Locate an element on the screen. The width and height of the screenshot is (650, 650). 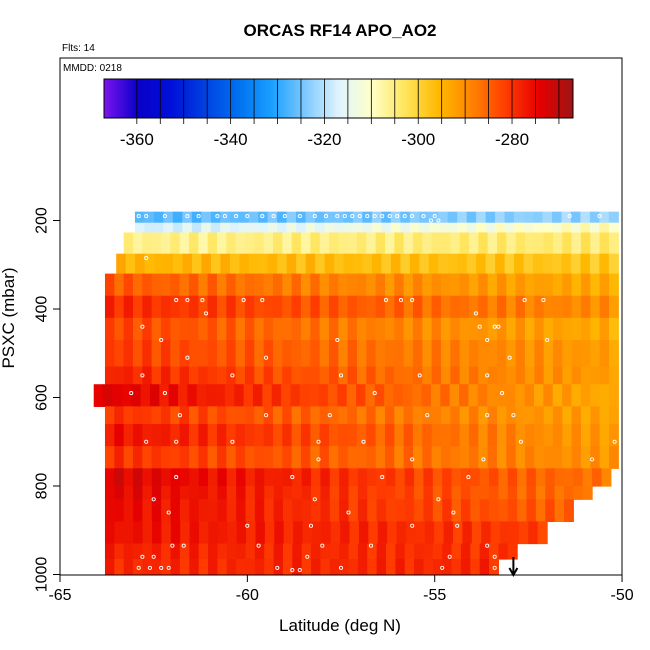
y-tick-label: 800 is located at coordinates (42, 486).